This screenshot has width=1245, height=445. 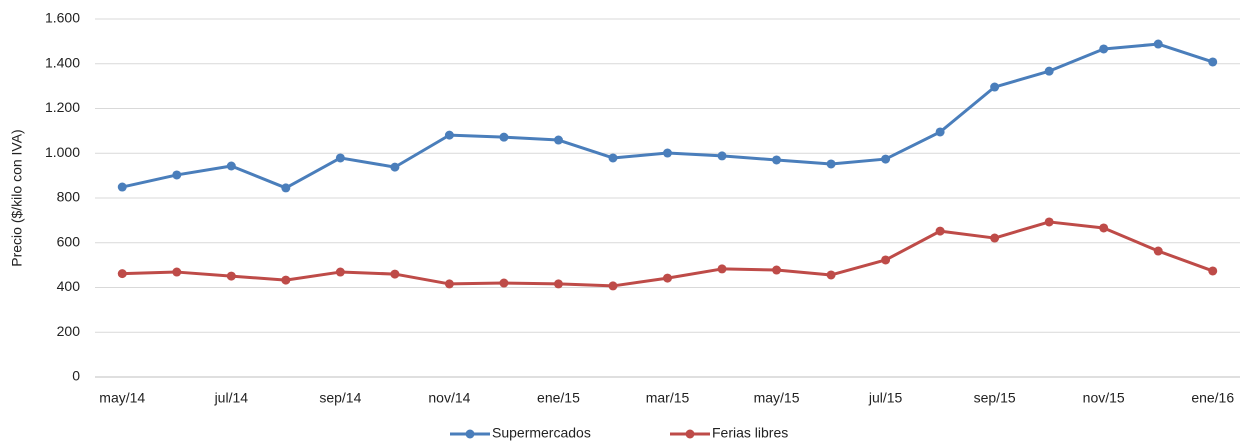 I want to click on x-tick-label: ene/15, so click(x=558, y=398).